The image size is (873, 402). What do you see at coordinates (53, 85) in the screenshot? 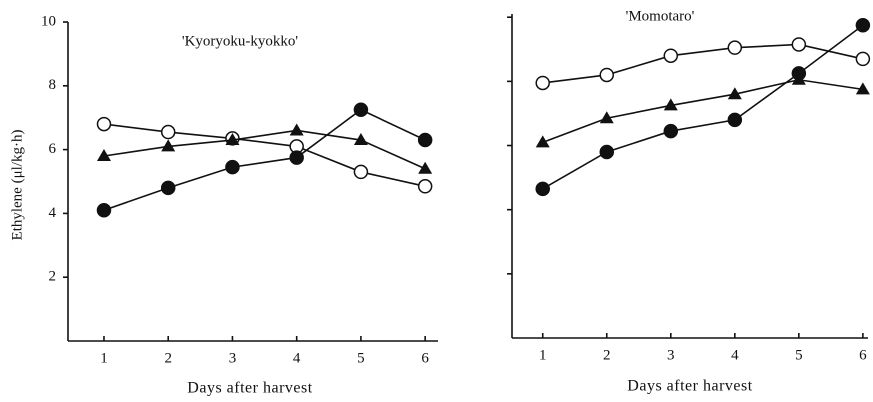
I see `y-tick-label: 8` at bounding box center [53, 85].